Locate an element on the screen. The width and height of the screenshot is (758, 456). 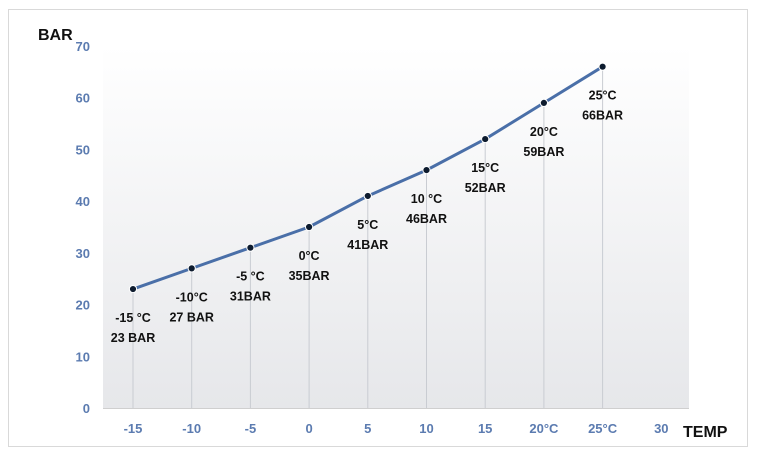
x-tick-label: -5 is located at coordinates (251, 428).